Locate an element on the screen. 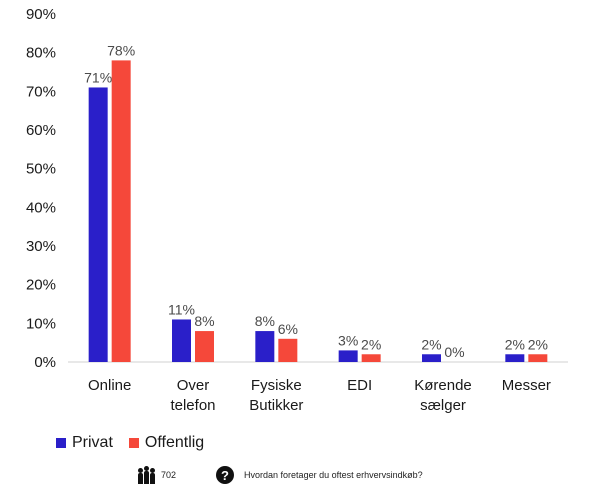  data-label: 3% is located at coordinates (348, 340).